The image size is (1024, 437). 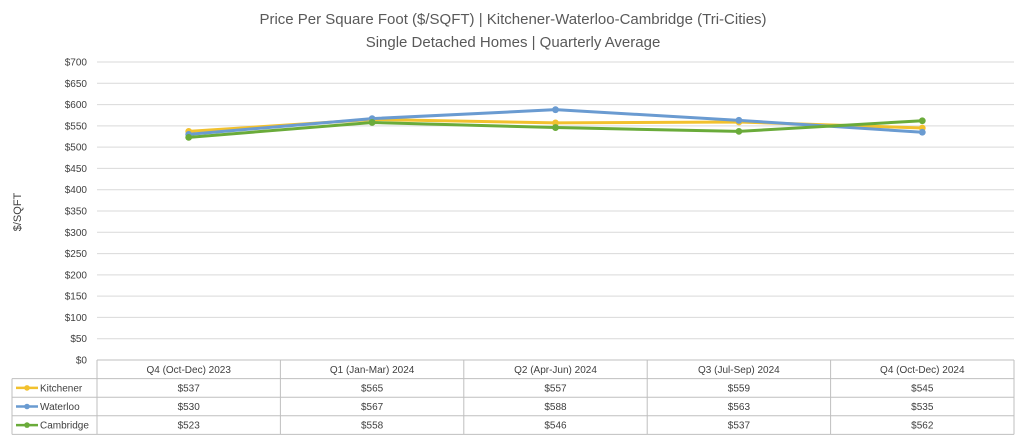 I want to click on y-tick-label: $700, so click(x=76, y=63).